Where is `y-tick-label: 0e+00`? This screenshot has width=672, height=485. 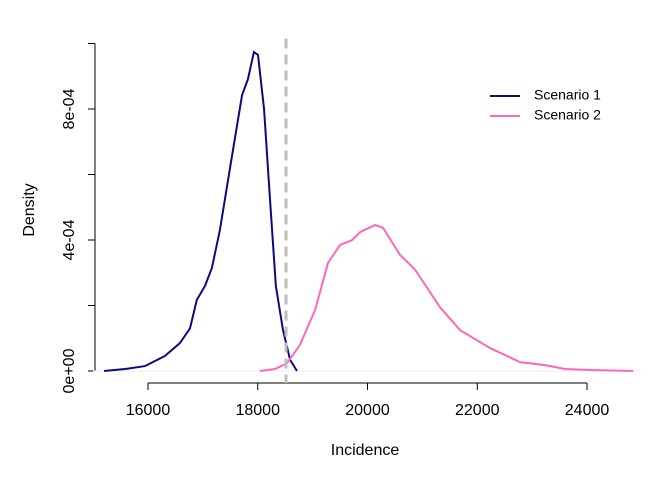
y-tick-label: 0e+00 is located at coordinates (69, 370).